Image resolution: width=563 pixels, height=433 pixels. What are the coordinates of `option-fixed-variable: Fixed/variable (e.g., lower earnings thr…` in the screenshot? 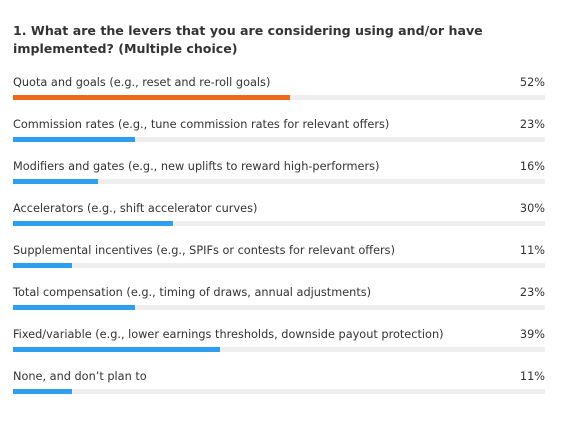 It's located at (279, 348).